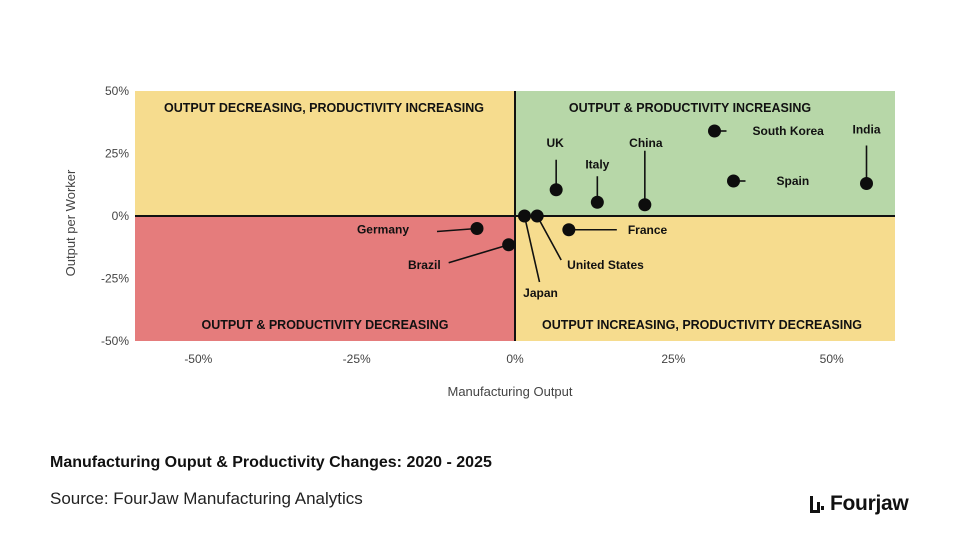 The image size is (960, 540). Describe the element at coordinates (383, 230) in the screenshot. I see `point-label: Germany` at that location.